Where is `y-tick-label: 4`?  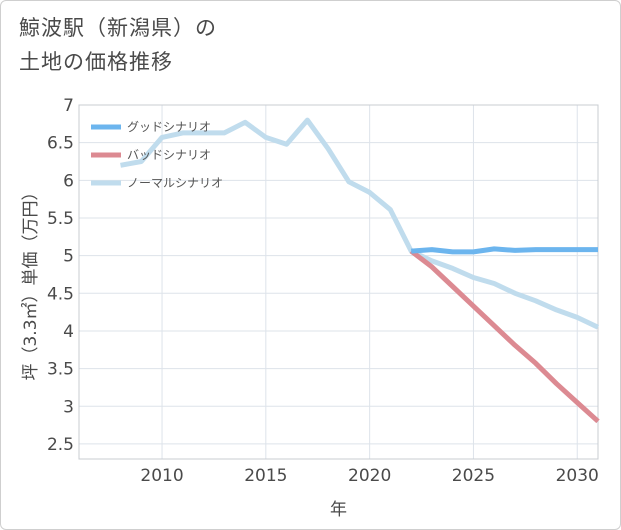 y-tick-label: 4 is located at coordinates (68, 332).